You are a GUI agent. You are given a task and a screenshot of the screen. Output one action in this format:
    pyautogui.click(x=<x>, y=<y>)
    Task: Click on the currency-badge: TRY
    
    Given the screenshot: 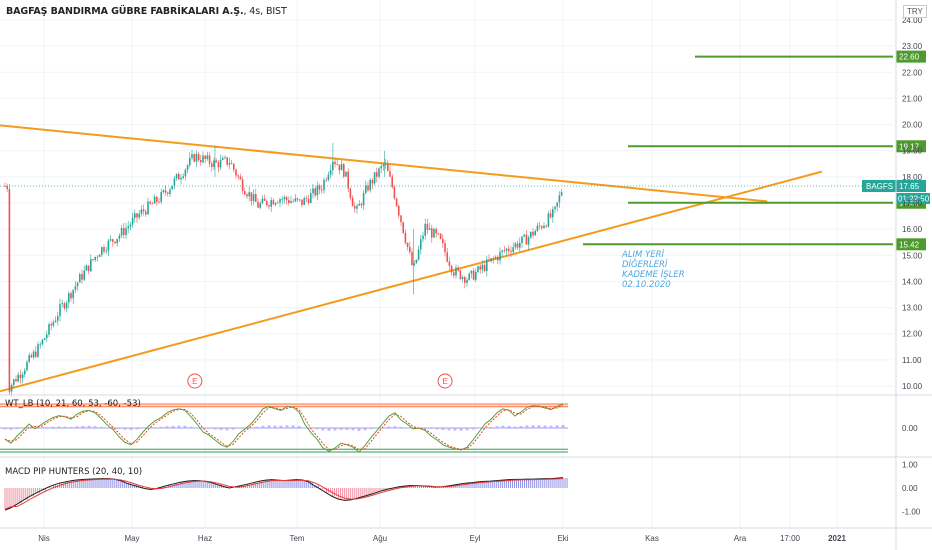 What is the action you would take?
    pyautogui.click(x=915, y=11)
    